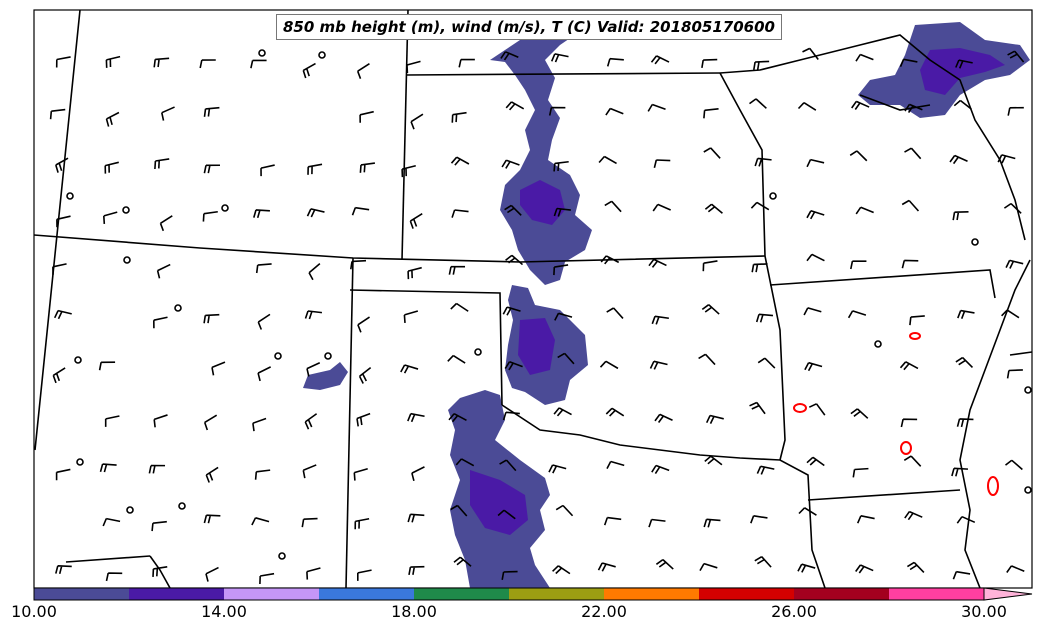  I want to click on precip-dark-south, so click(499, 502).